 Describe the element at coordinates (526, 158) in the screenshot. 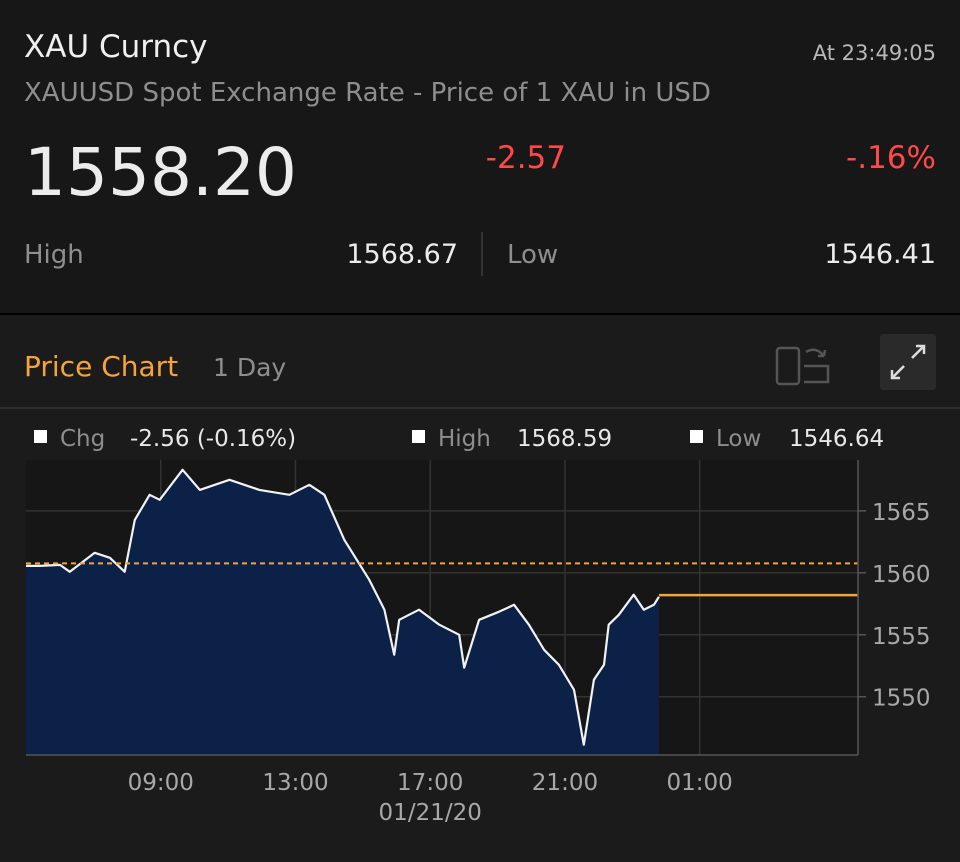

I see `net-change: -2.57` at that location.